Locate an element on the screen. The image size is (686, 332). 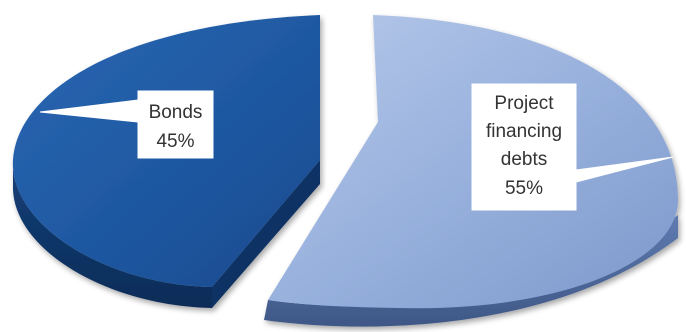
slice-bonds-inner-side is located at coordinates (266, 234).